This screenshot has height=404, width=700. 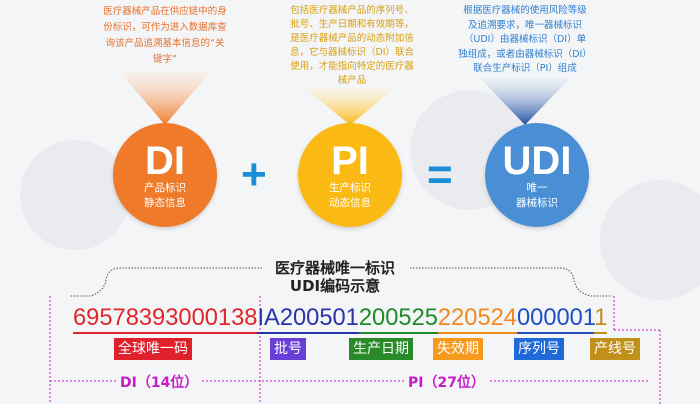 I want to click on di-sub1: 产品标识, so click(x=165, y=188).